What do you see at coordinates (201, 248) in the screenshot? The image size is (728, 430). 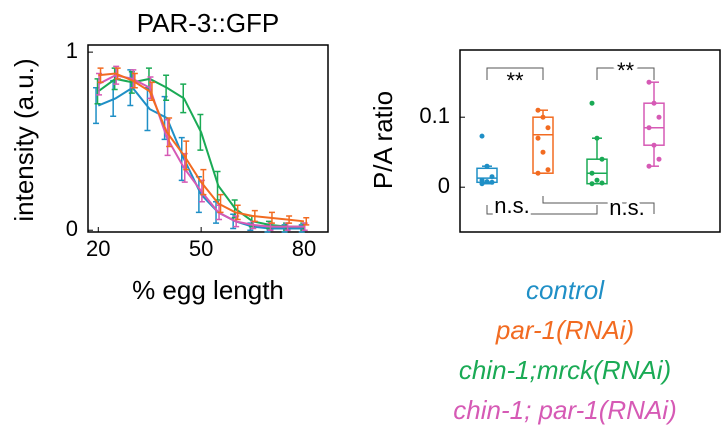 I see `x-tick-label: 50` at bounding box center [201, 248].